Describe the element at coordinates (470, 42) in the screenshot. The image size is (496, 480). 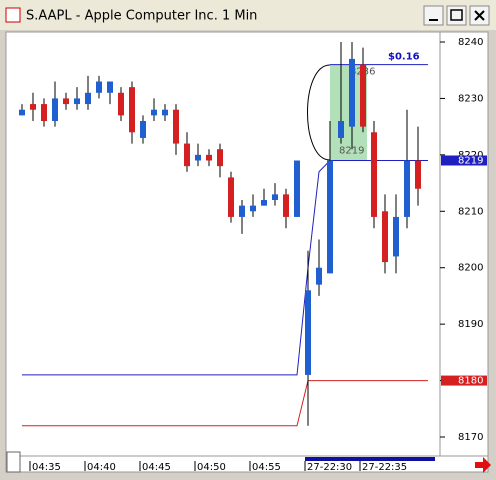
I see `y-tick-label: 8240` at that location.